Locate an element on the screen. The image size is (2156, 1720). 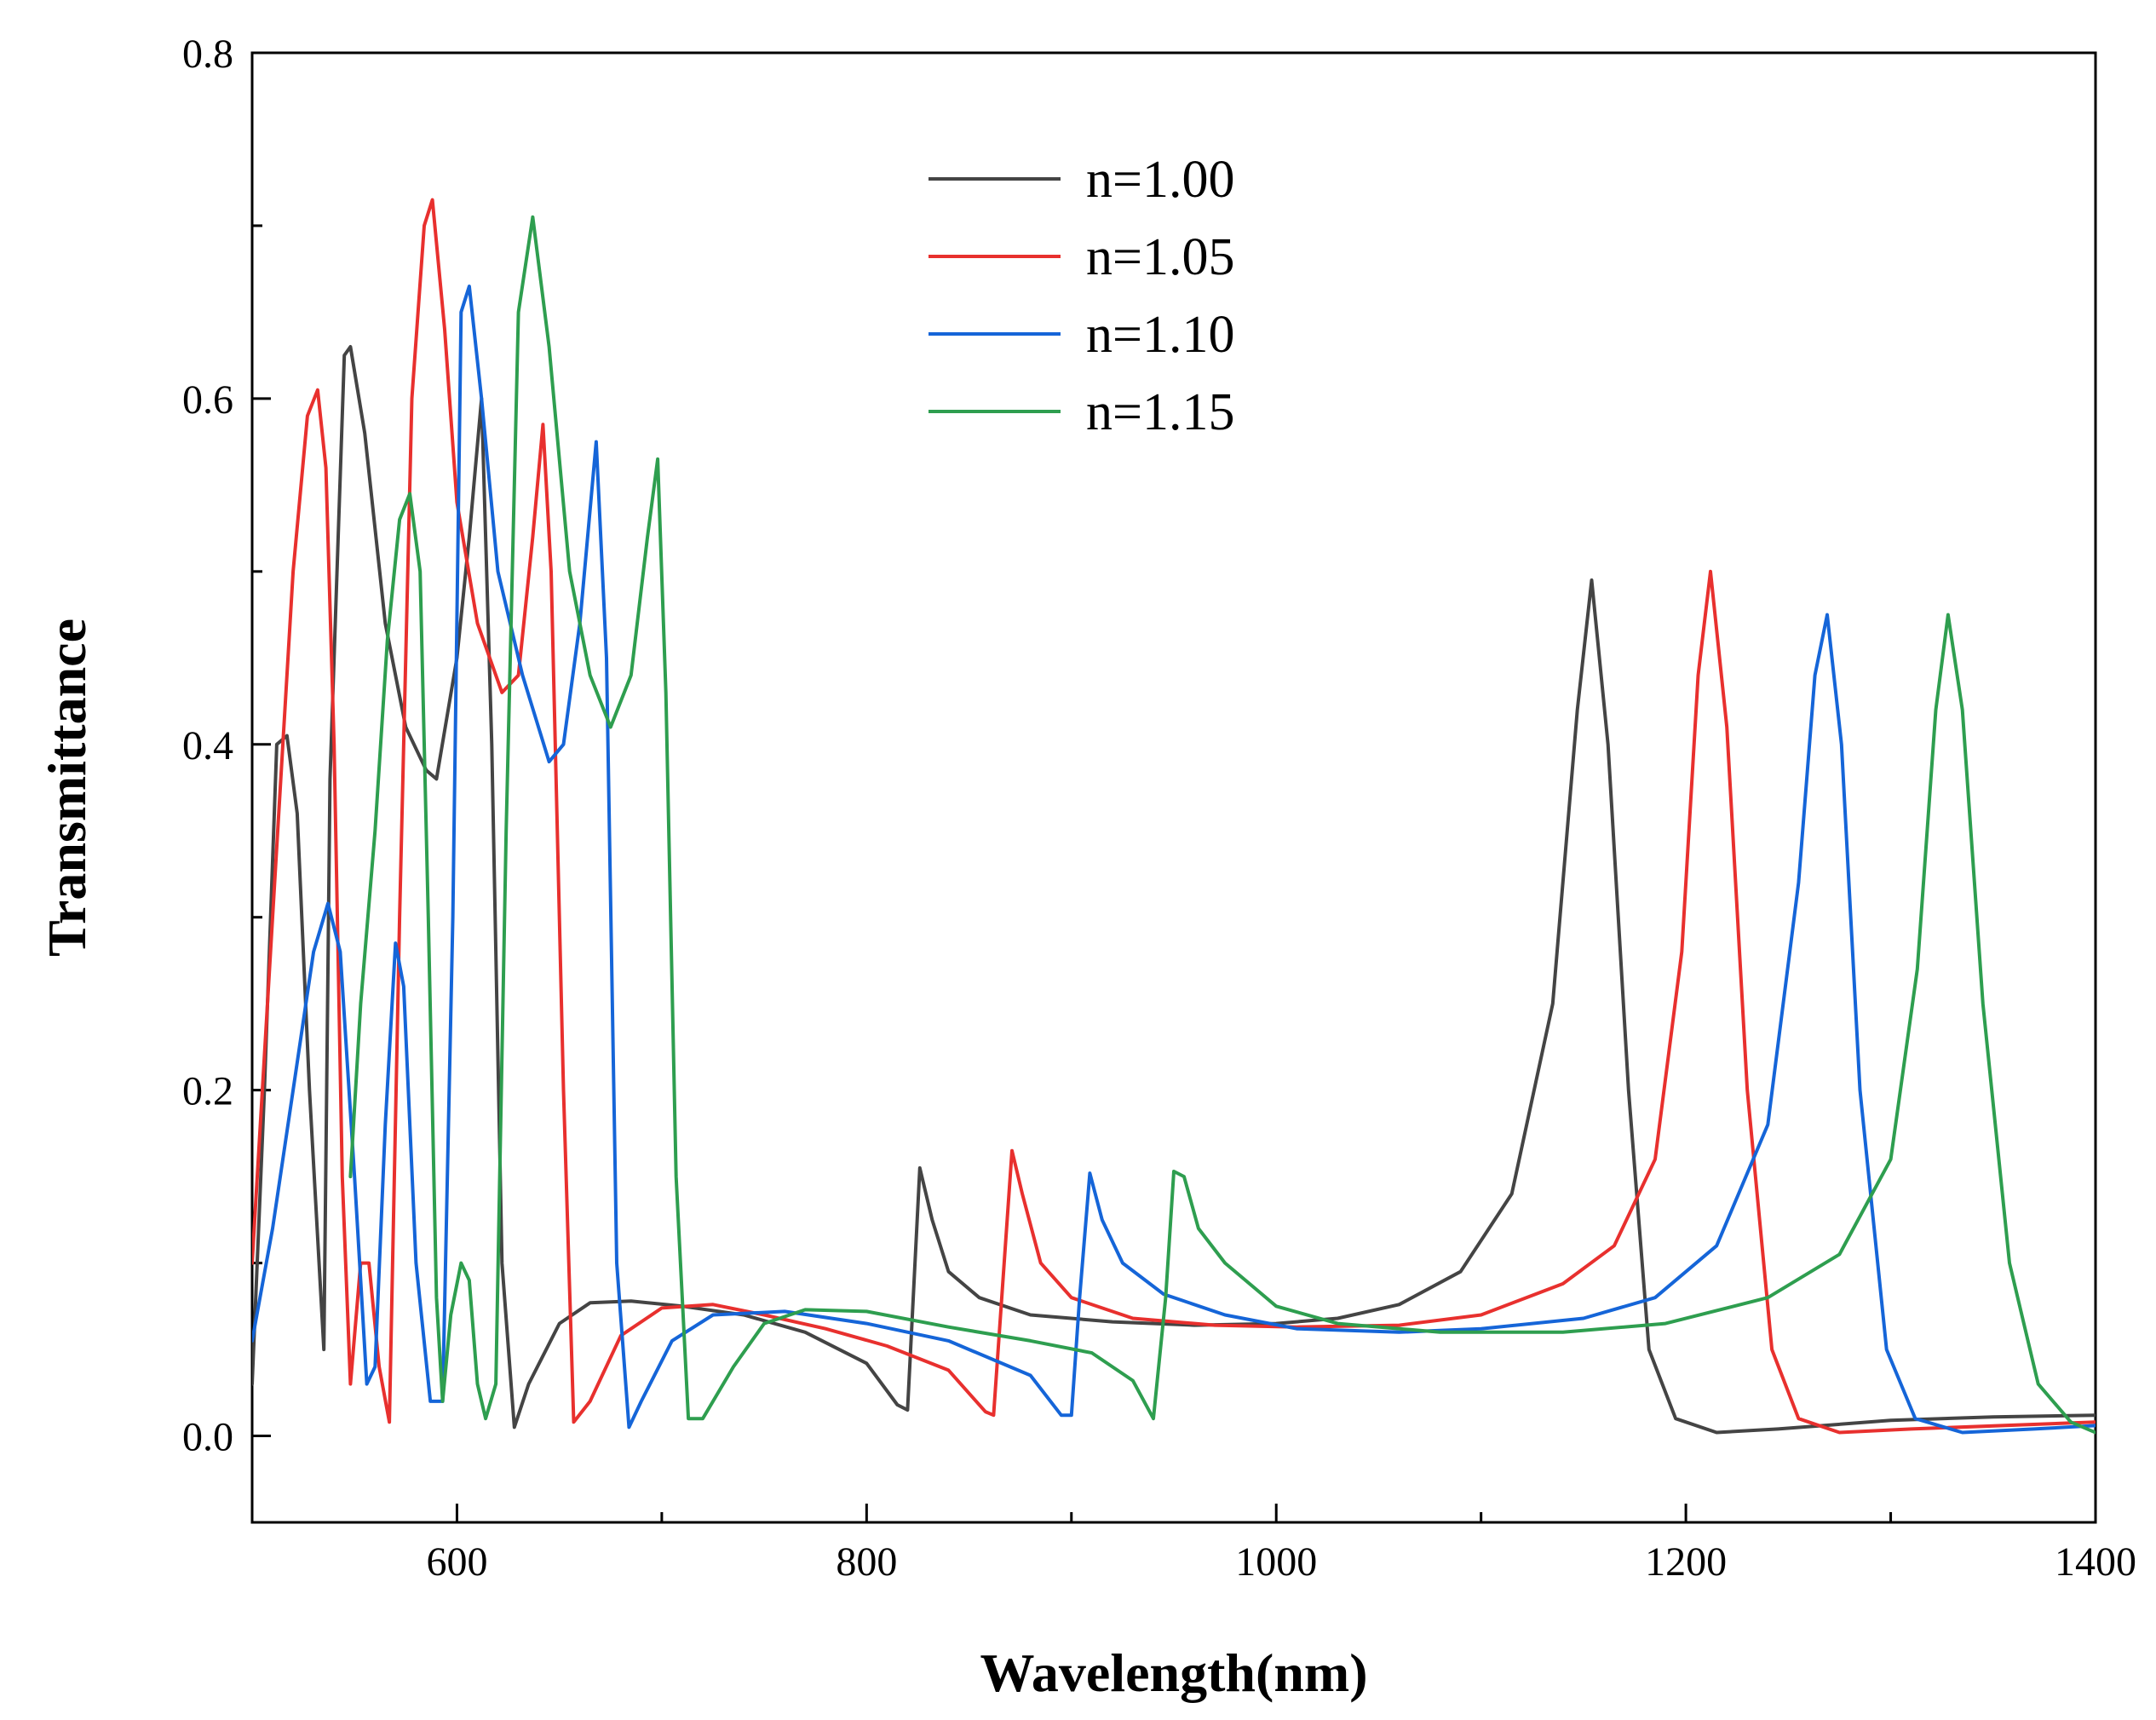
legend: n=1.00 n=1.05 n=1.10 n=1.15 is located at coordinates (1081, 296).